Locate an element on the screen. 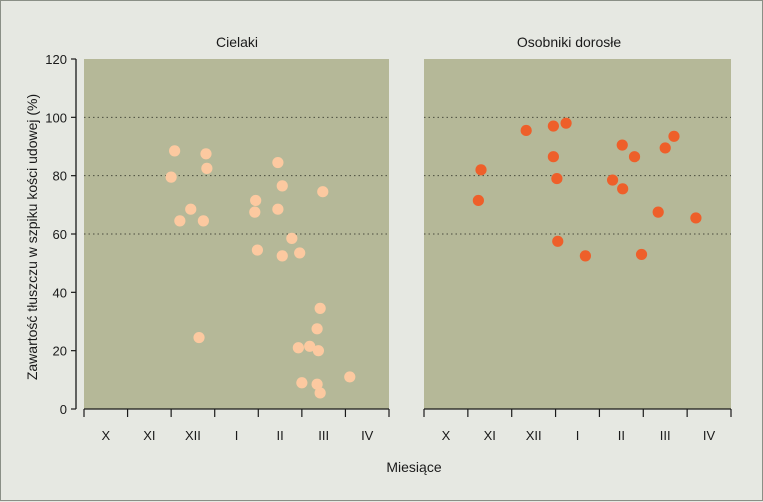  x-tick-label-dorosle-3: I is located at coordinates (578, 435).